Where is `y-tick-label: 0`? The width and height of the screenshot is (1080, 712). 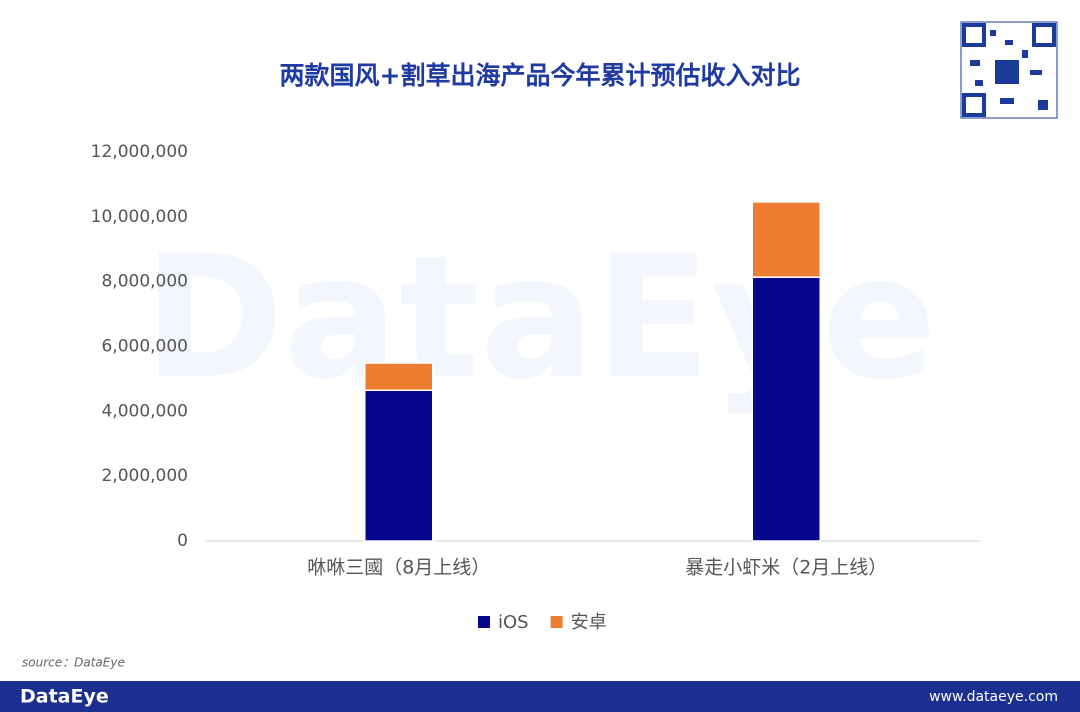 y-tick-label: 0 is located at coordinates (182, 541).